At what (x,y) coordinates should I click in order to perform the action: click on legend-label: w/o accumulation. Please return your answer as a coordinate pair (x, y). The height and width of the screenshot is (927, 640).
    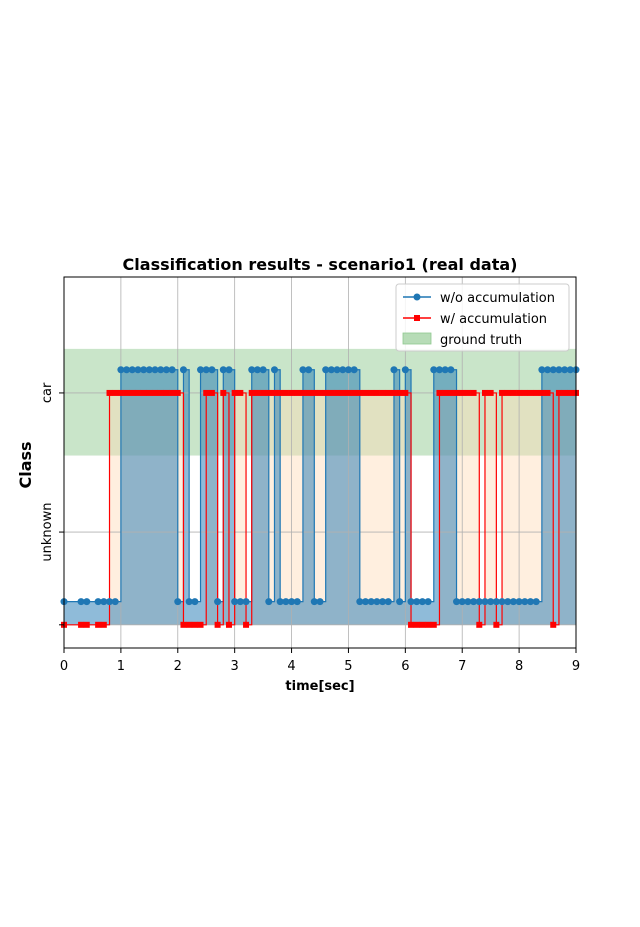
    Looking at the image, I should click on (497, 298).